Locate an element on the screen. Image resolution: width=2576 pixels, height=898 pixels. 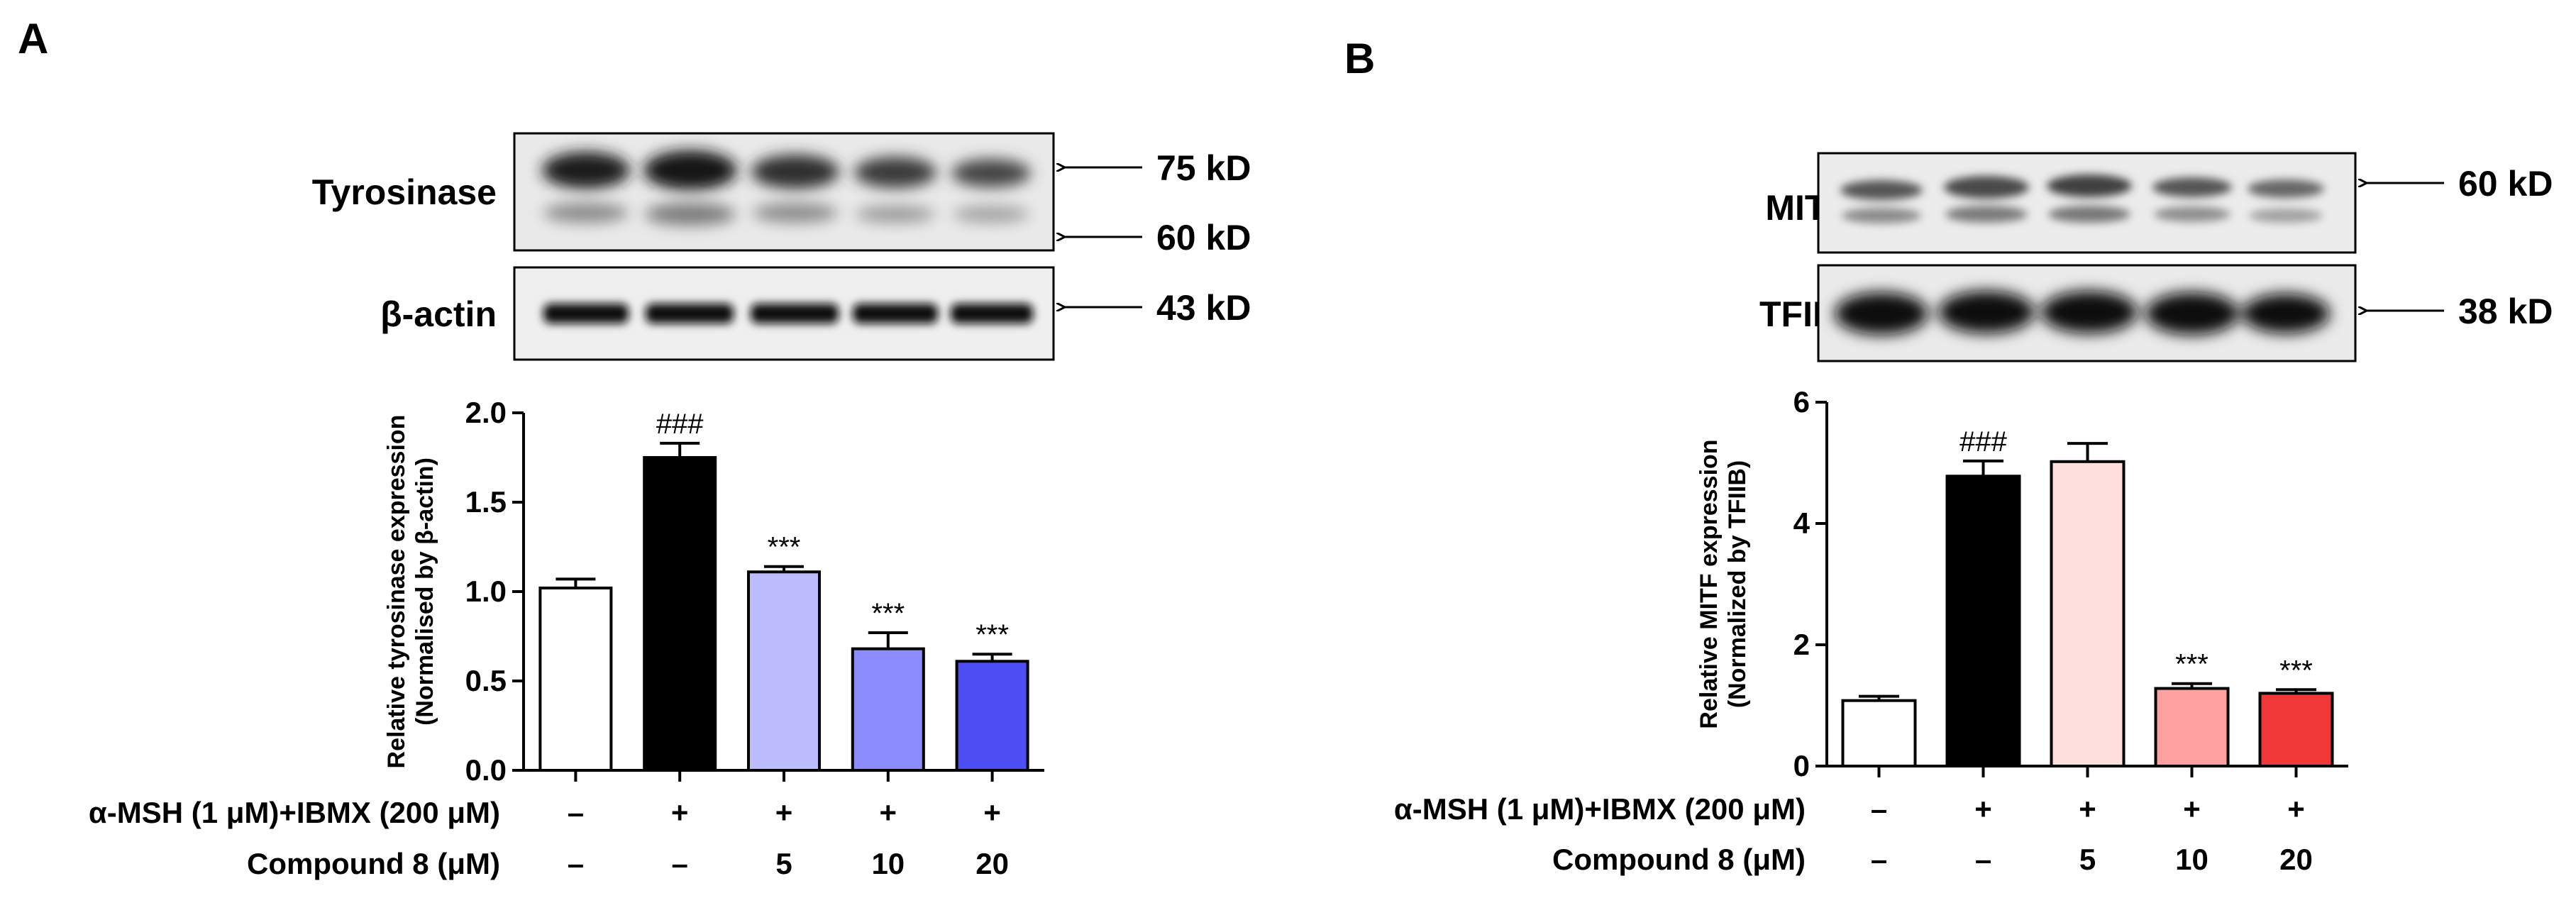
chart-a-y-tick-label: 0.5 is located at coordinates (486, 680).